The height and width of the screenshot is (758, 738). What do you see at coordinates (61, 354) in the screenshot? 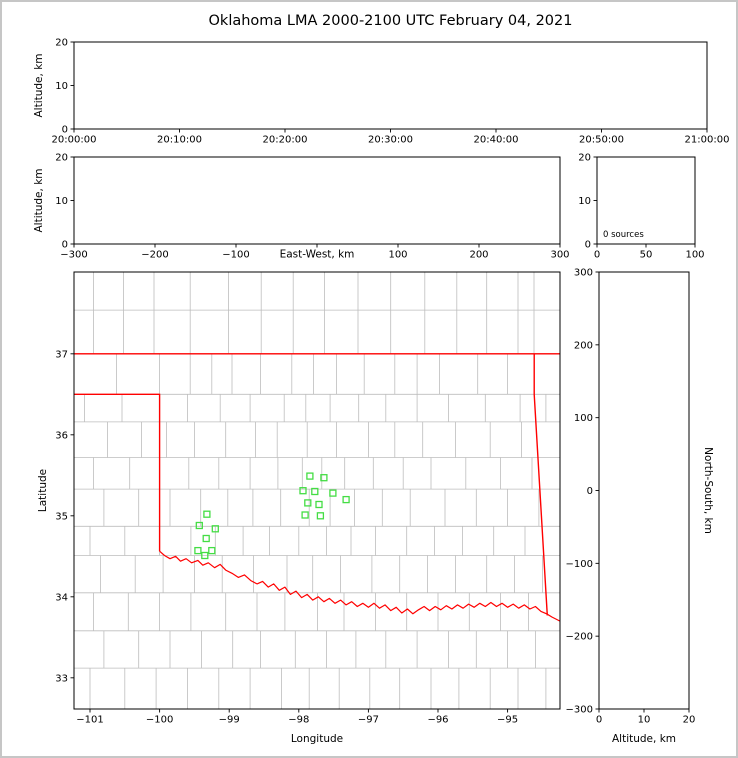
I see `tick-label: 37` at bounding box center [61, 354].